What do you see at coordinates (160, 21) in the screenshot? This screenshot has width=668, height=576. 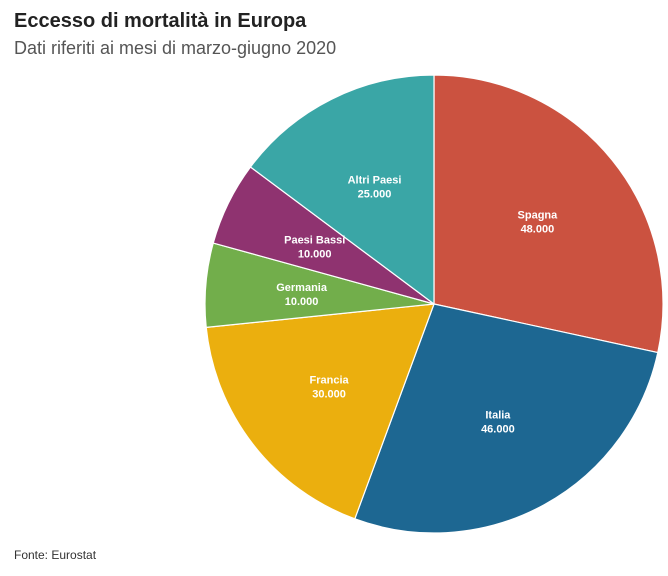 I see `chart-title: Eccesso di mortalità in Europa` at bounding box center [160, 21].